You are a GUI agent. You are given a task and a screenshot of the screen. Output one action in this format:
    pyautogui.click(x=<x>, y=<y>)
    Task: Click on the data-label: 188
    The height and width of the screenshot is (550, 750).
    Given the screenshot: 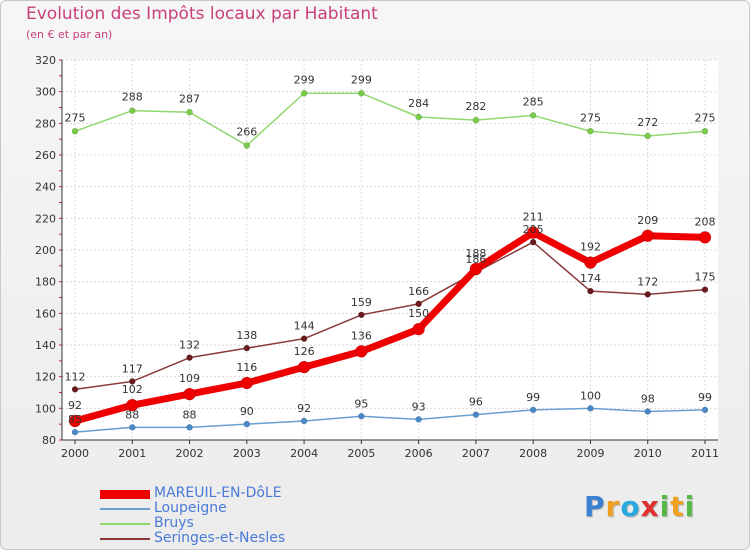 What is the action you would take?
    pyautogui.click(x=475, y=253)
    